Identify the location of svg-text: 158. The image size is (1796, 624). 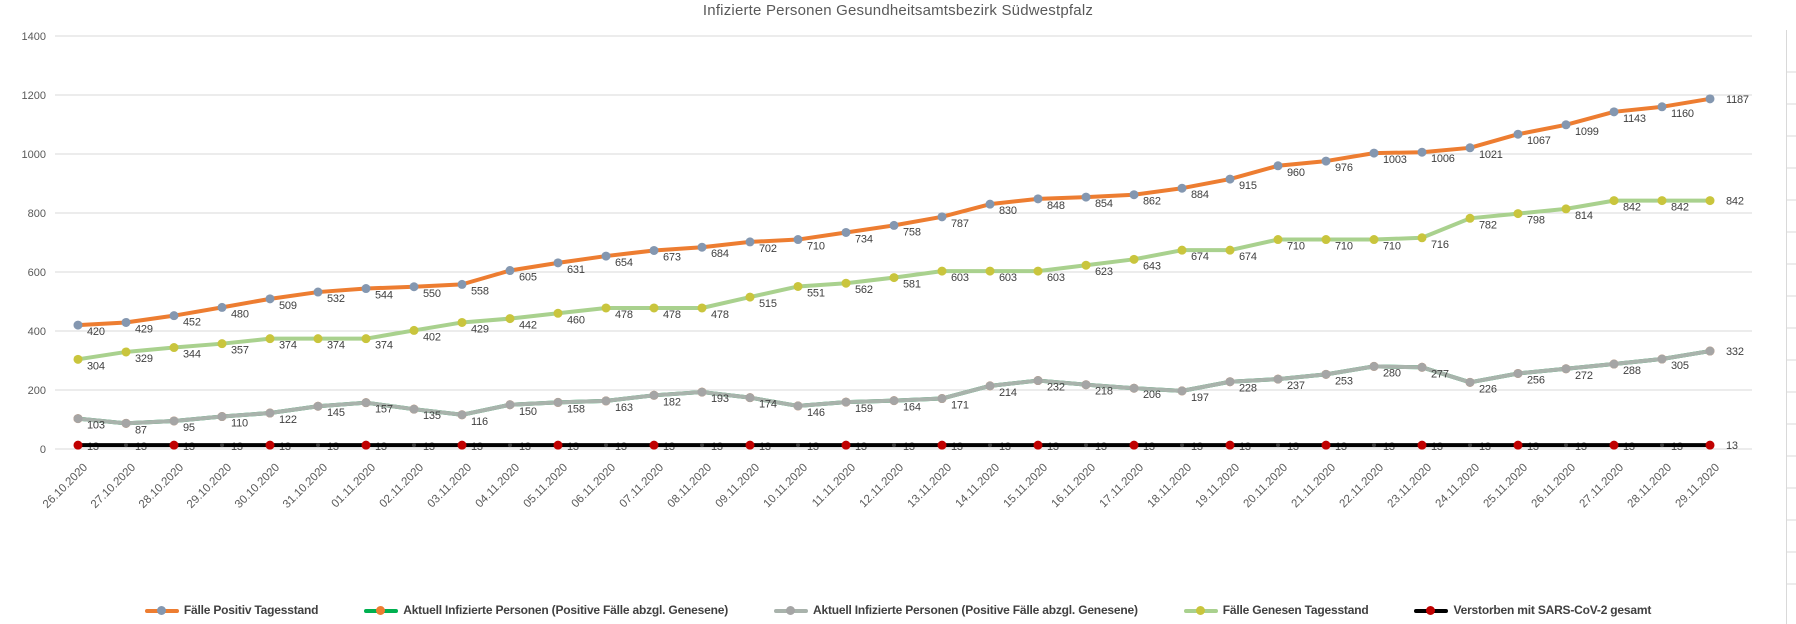
(576, 409).